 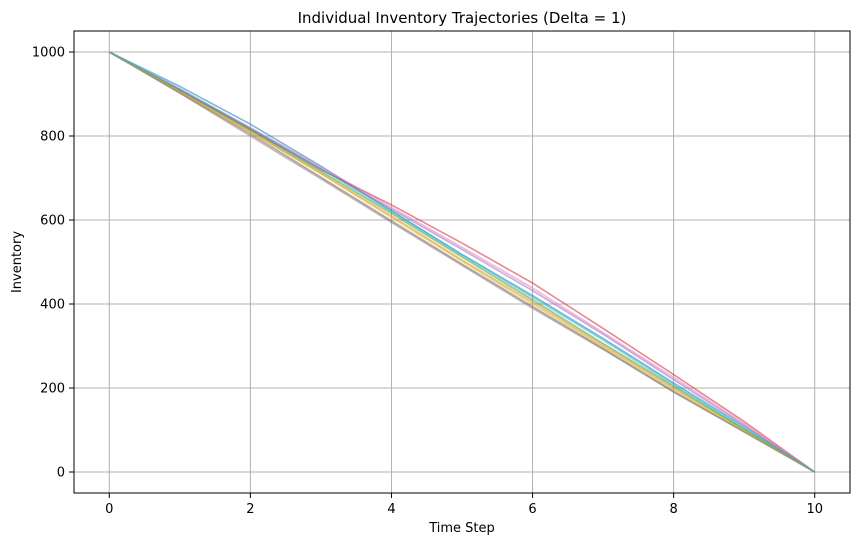 What do you see at coordinates (464, 505) in the screenshot?
I see `x-axis: 0 2 4 6 8 10` at bounding box center [464, 505].